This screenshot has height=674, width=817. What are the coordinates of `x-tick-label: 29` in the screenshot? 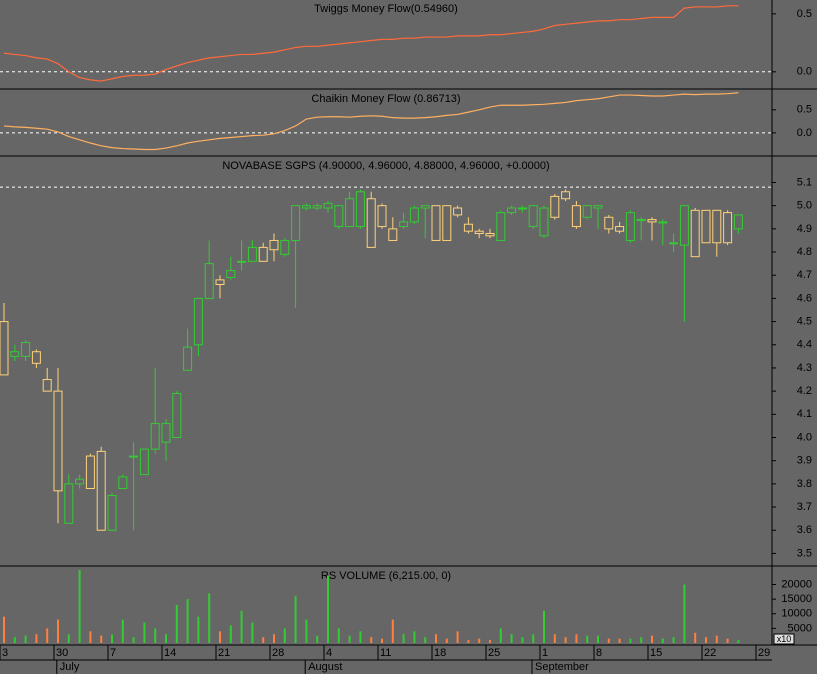 It's located at (764, 653).